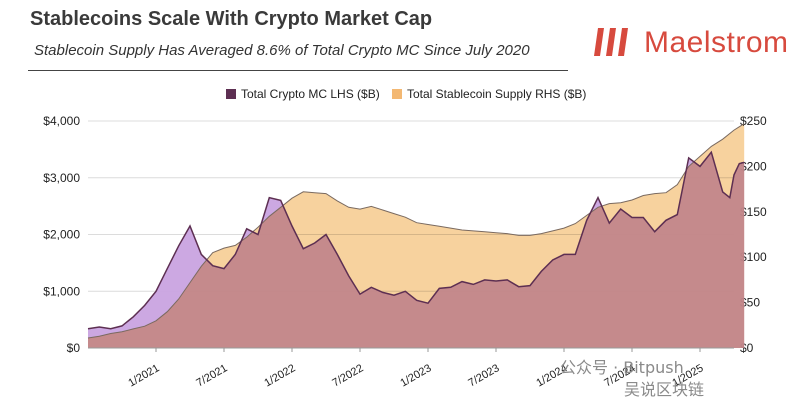  What do you see at coordinates (483, 375) in the screenshot?
I see `x-tick-label: 7/2023` at bounding box center [483, 375].